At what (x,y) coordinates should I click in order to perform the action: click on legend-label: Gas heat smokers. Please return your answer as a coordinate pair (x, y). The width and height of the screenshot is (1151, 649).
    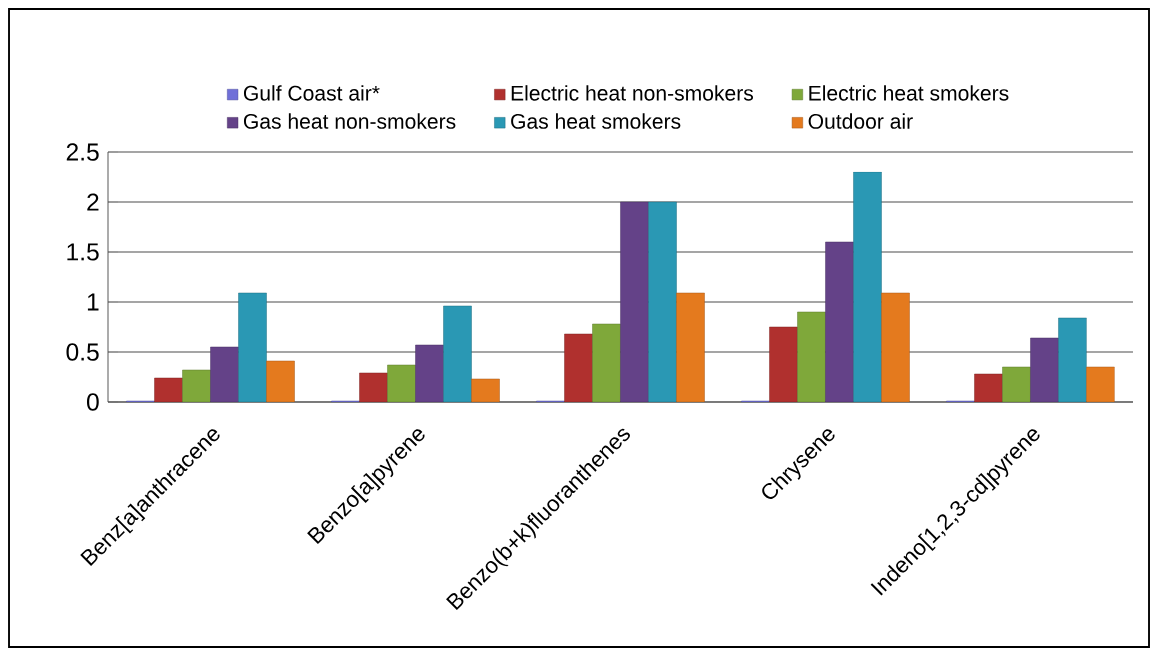
    Looking at the image, I should click on (596, 121).